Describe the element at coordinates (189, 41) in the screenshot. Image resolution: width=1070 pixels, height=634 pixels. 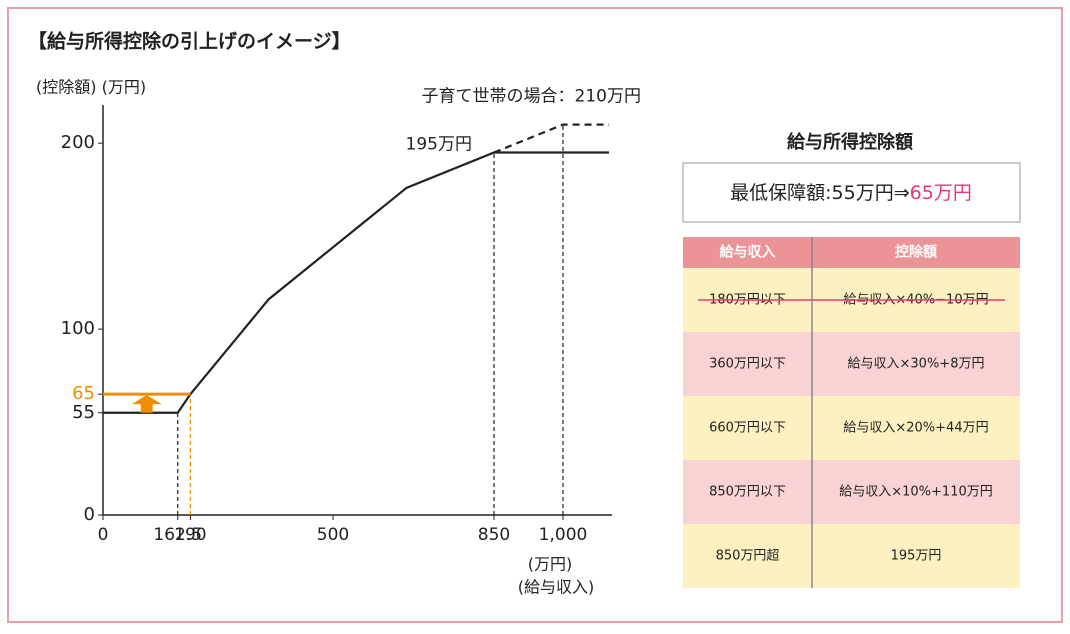
I see `title: 【給与所得控除の引上げのイメージ】` at that location.